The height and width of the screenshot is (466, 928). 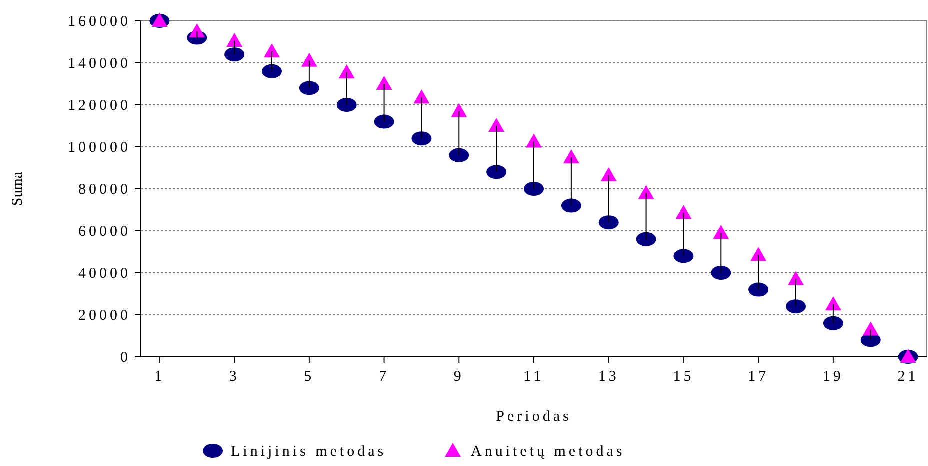 I want to click on y-tick-label: 120000, so click(x=99, y=106).